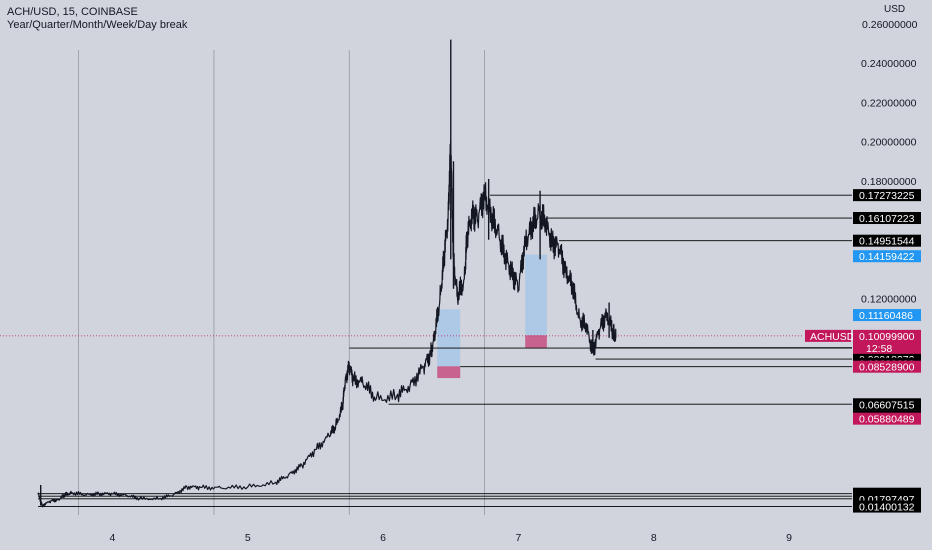 The width and height of the screenshot is (932, 550). What do you see at coordinates (248, 538) in the screenshot?
I see `x-tick-label: 5` at bounding box center [248, 538].